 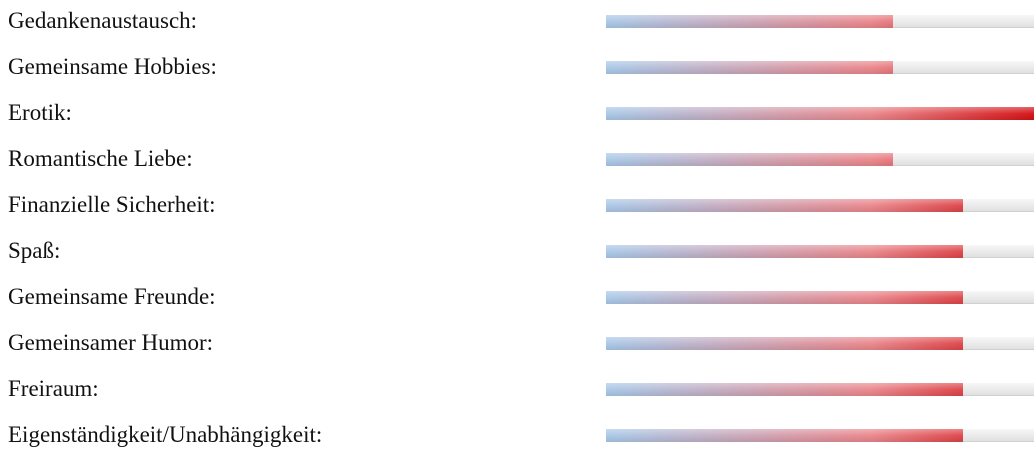 I want to click on rating-label: Finanzielle Sicherheit:, so click(x=112, y=204).